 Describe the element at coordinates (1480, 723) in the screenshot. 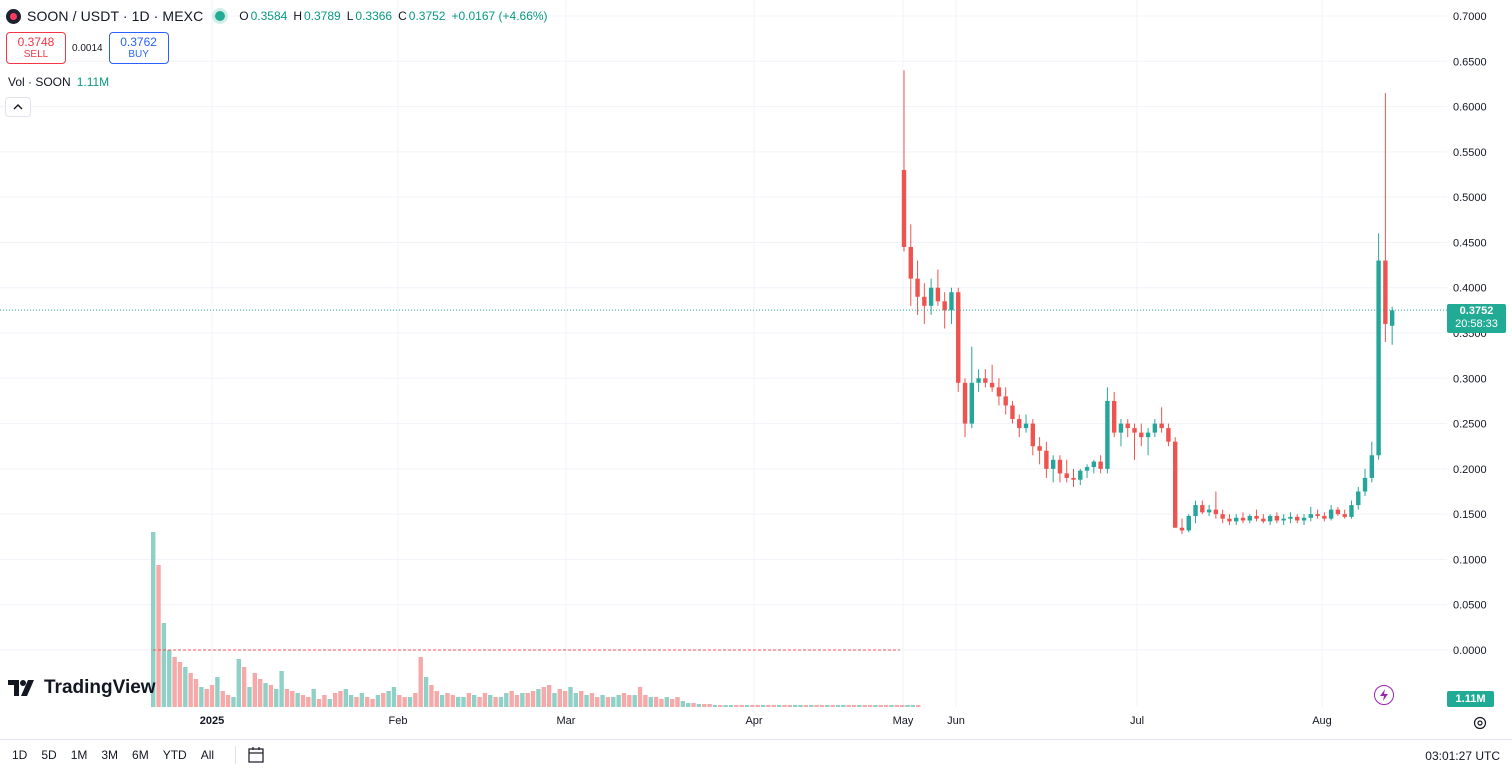

I see `chart-settings-button` at that location.